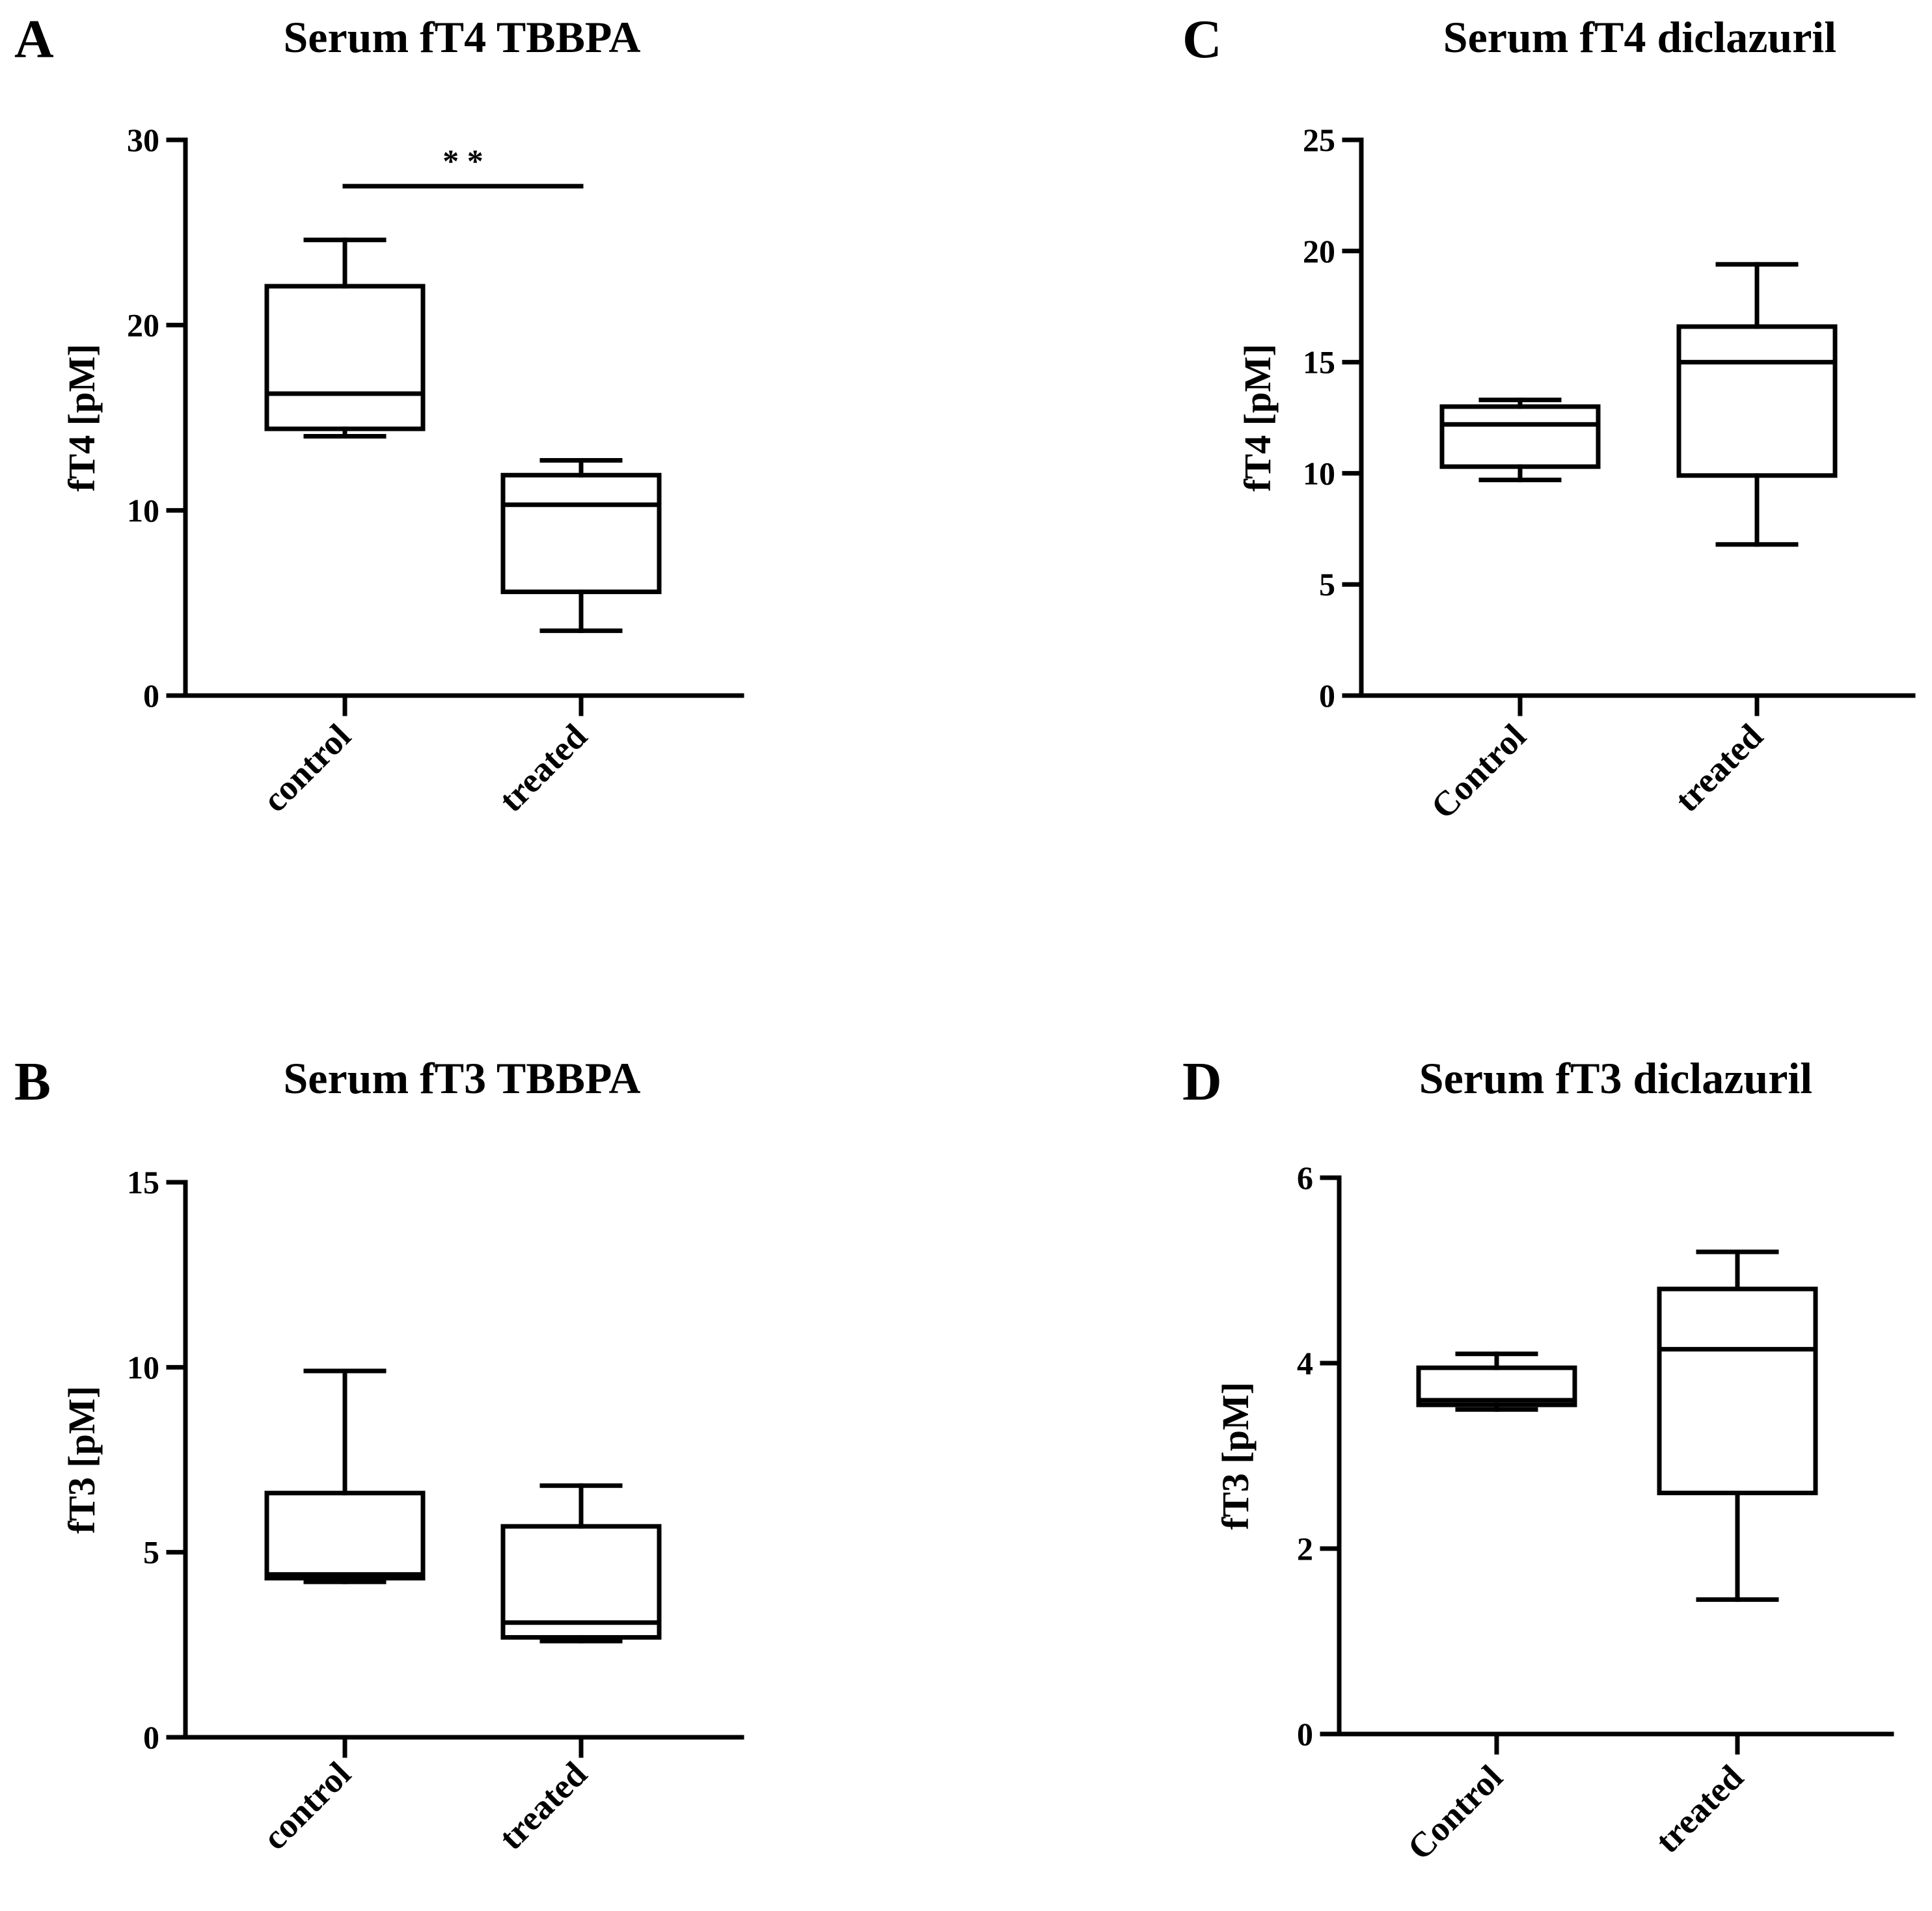 The width and height of the screenshot is (1932, 1911). I want to click on y-tick-label: 30, so click(143, 140).